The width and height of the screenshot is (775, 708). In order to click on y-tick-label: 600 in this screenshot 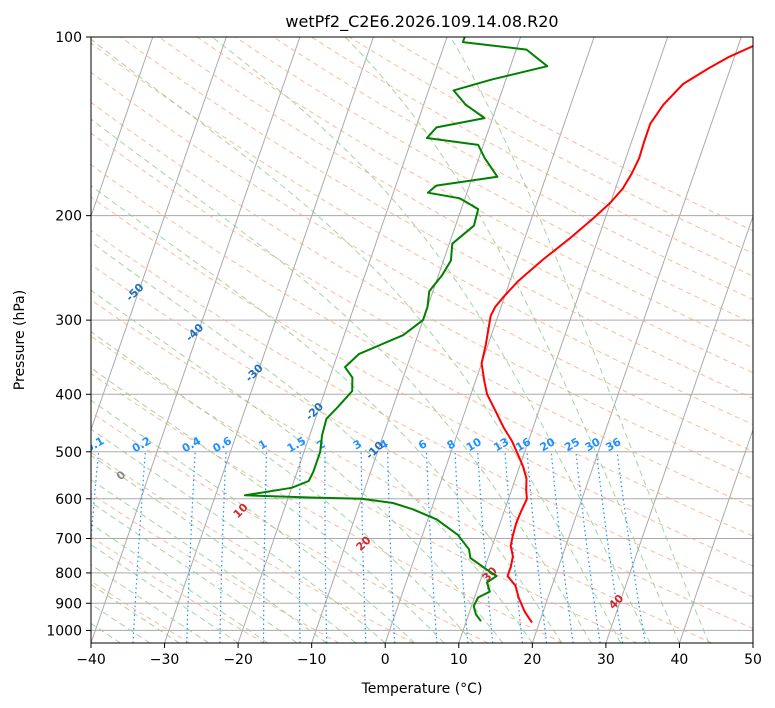, I will do `click(68, 500)`.